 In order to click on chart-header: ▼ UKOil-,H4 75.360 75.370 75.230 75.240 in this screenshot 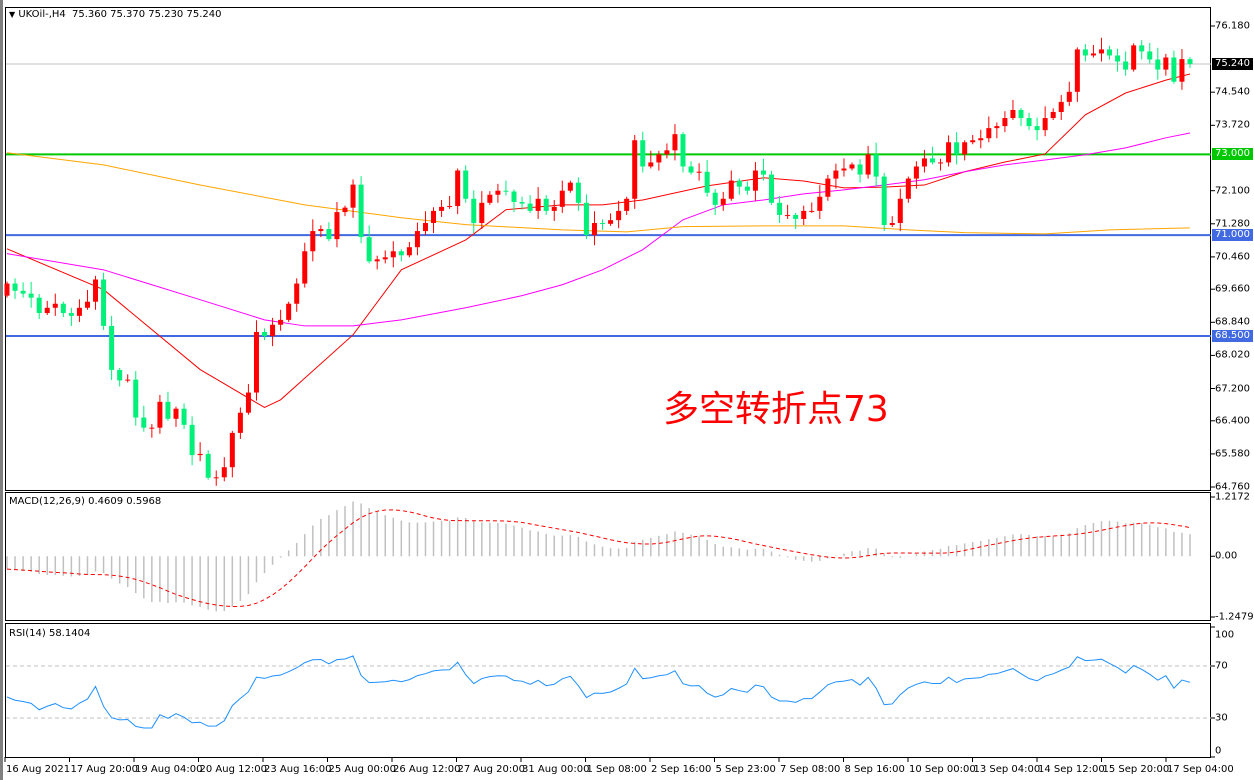, I will do `click(115, 14)`.